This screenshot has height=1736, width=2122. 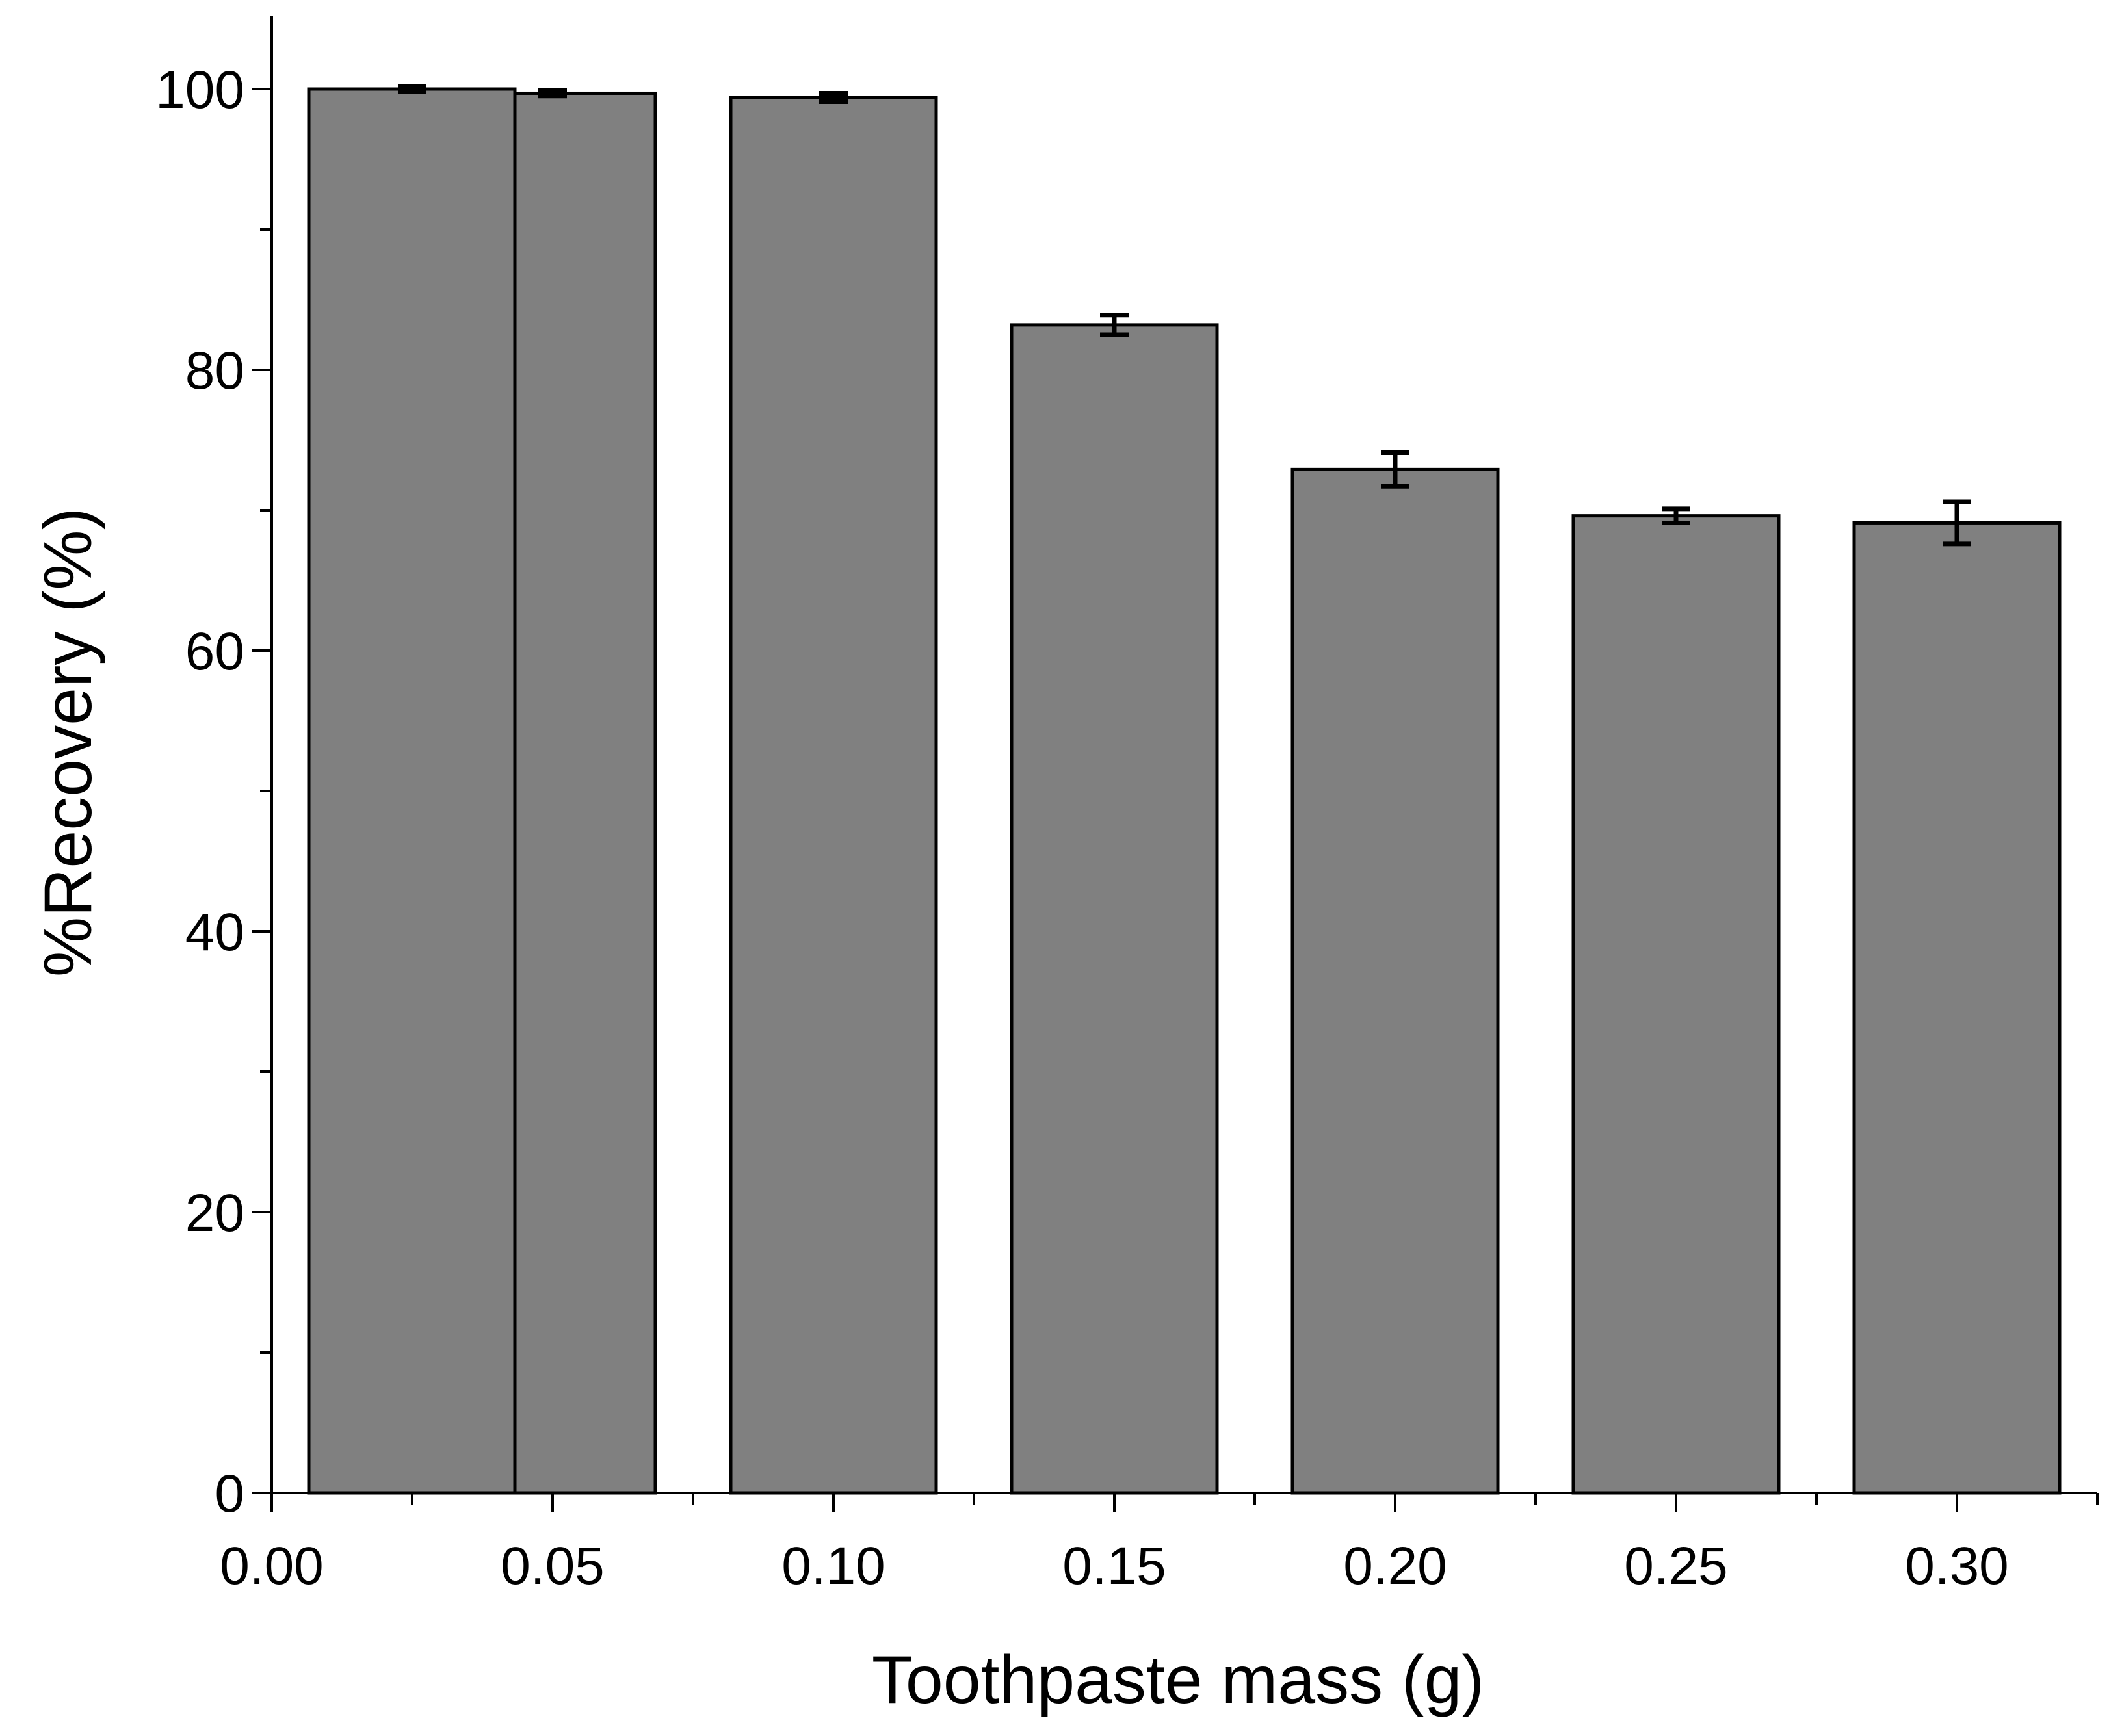 What do you see at coordinates (214, 370) in the screenshot?
I see `y-tick-label: 80` at bounding box center [214, 370].